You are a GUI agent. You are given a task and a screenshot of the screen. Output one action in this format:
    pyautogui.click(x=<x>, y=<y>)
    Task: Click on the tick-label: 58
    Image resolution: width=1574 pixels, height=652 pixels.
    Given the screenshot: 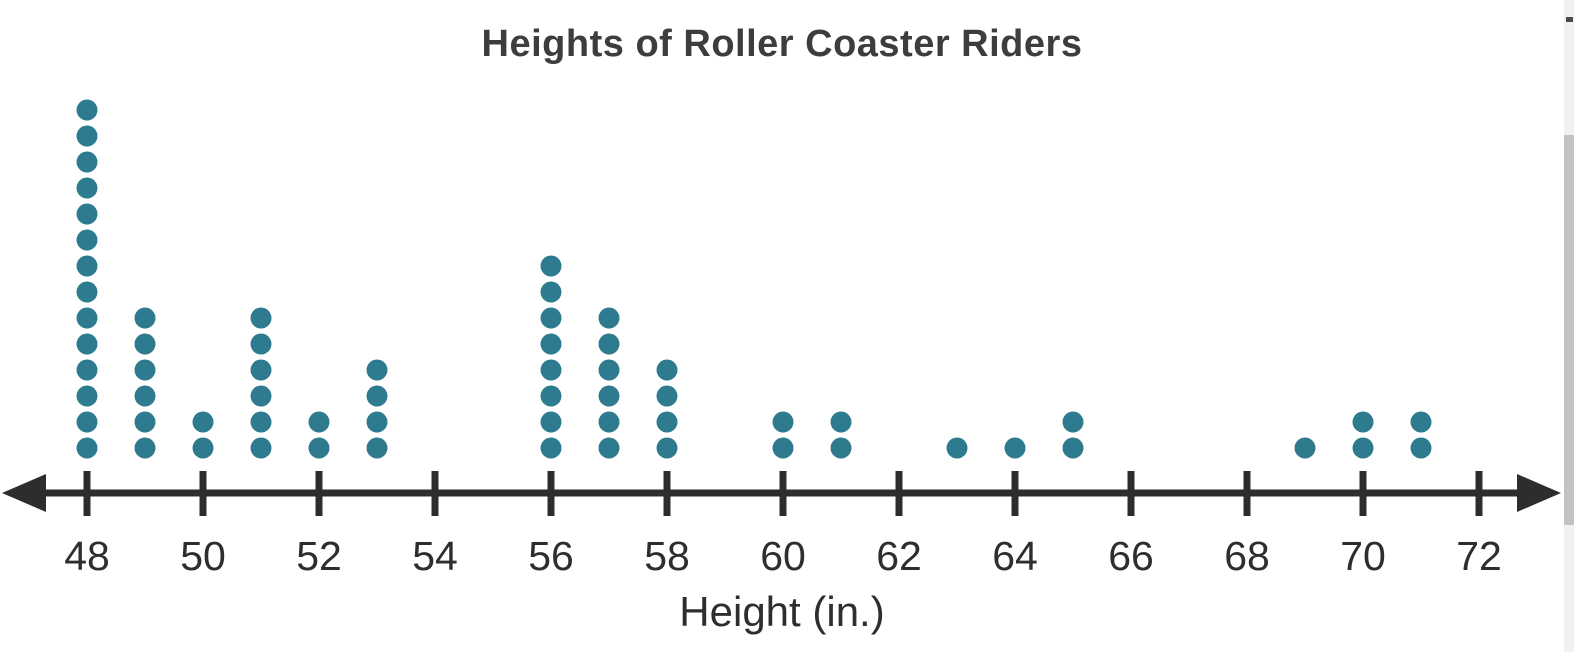 What is the action you would take?
    pyautogui.click(x=667, y=556)
    